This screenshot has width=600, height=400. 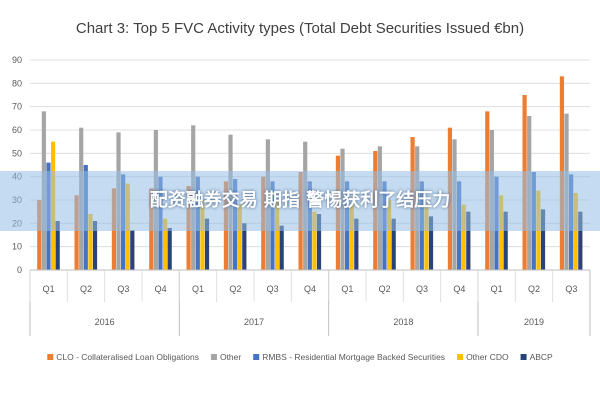 I want to click on legend-item: Other CDO, so click(x=483, y=357).